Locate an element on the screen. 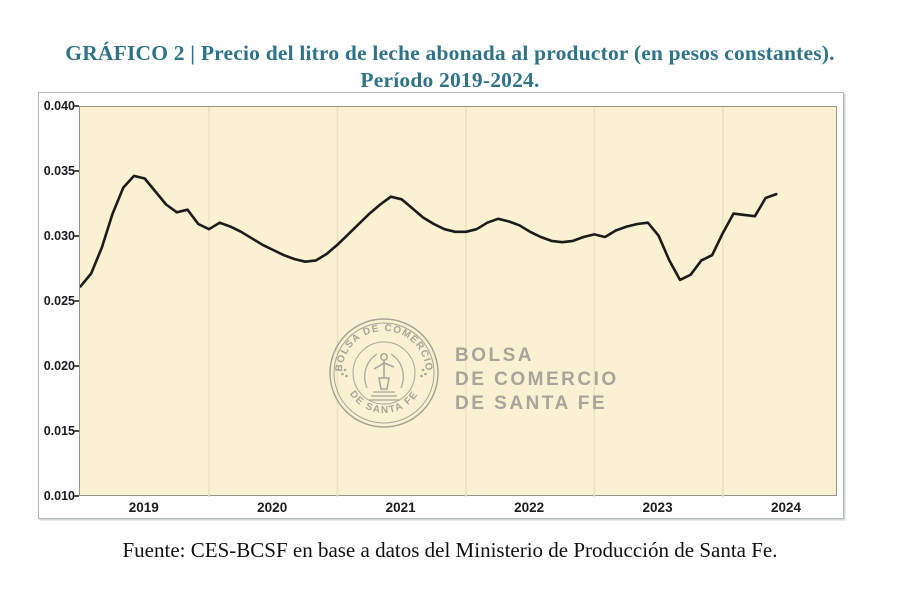 The width and height of the screenshot is (900, 600). x-tick-label: 2023 is located at coordinates (657, 507).